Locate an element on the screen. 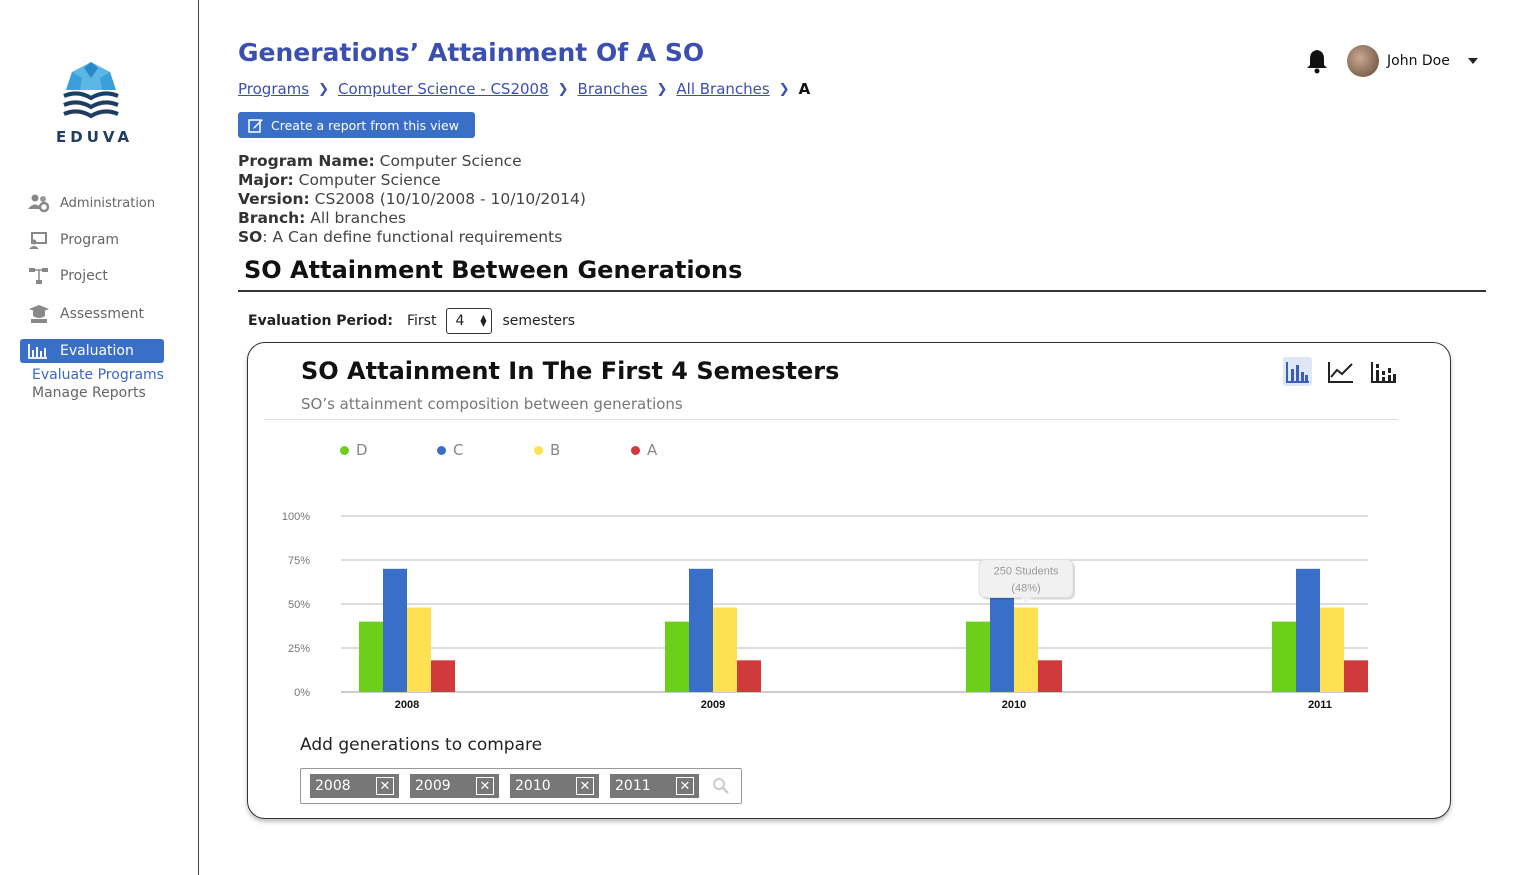  so-label: SO is located at coordinates (250, 237).